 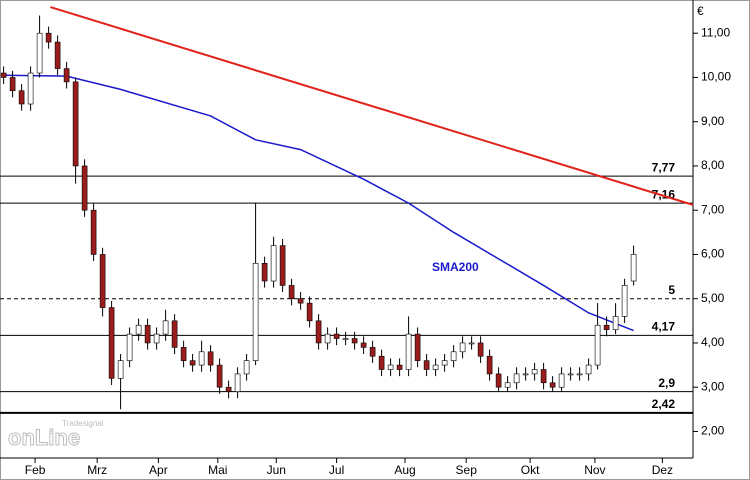 What do you see at coordinates (455, 267) in the screenshot?
I see `sma-annotation: SMA200` at bounding box center [455, 267].